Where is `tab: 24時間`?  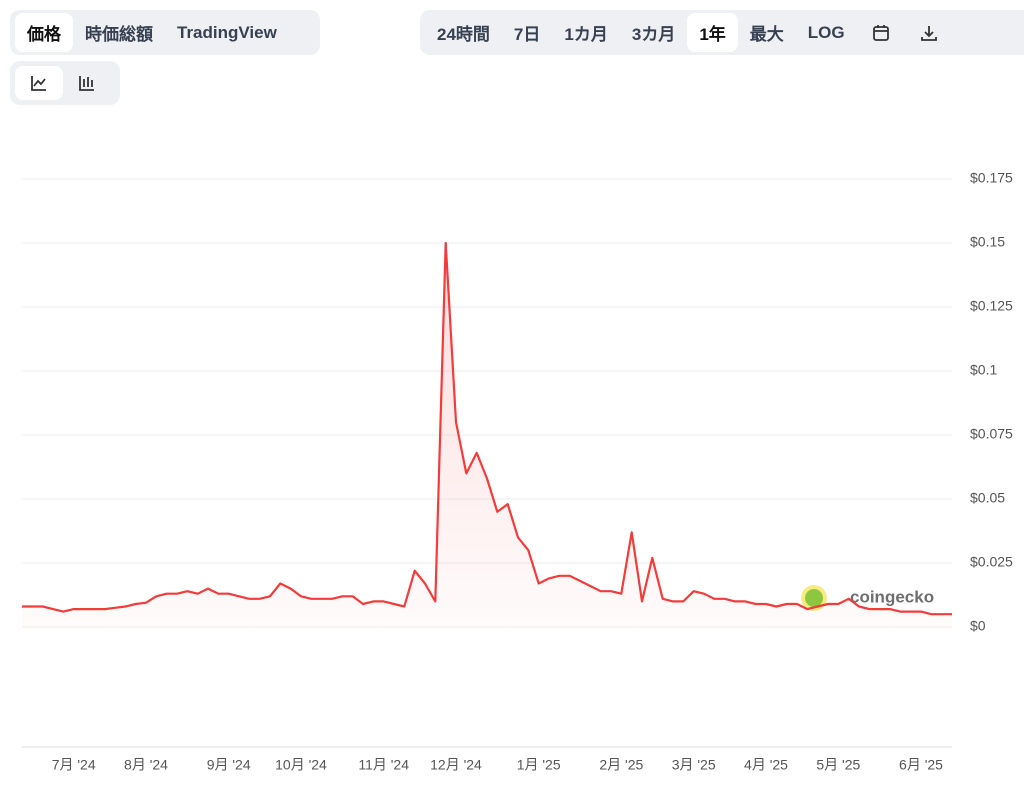 tab: 24時間 is located at coordinates (463, 34).